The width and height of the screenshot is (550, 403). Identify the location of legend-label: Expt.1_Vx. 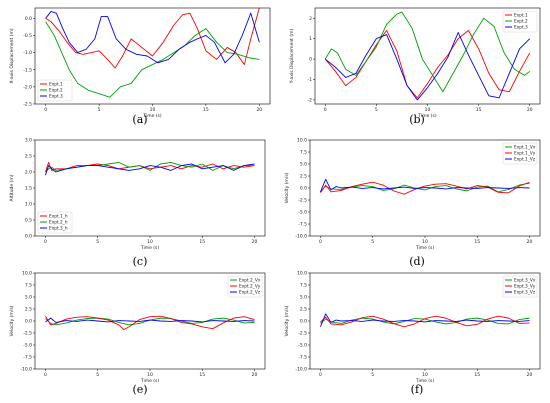
(525, 148).